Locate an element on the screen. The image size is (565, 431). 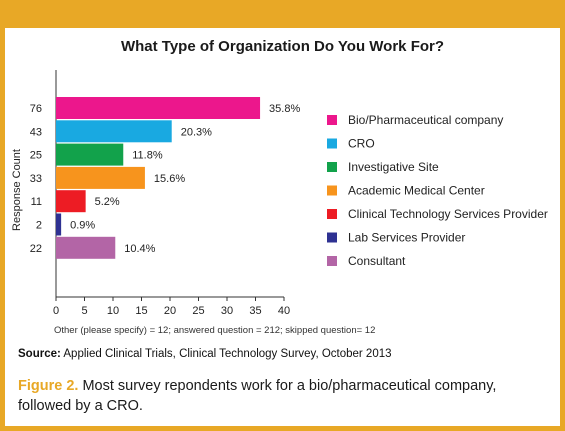
x-tick-label: 30 is located at coordinates (227, 311).